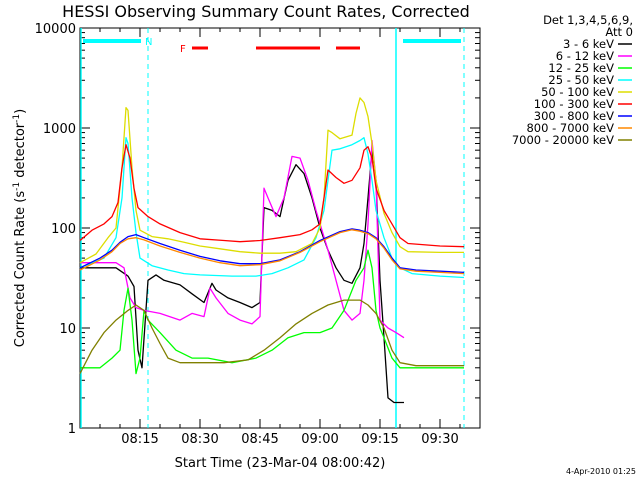 This screenshot has width=640, height=480. Describe the element at coordinates (280, 463) in the screenshot. I see `x-axis-label: Start Time (23-Mar-04 08:00:42)` at that location.